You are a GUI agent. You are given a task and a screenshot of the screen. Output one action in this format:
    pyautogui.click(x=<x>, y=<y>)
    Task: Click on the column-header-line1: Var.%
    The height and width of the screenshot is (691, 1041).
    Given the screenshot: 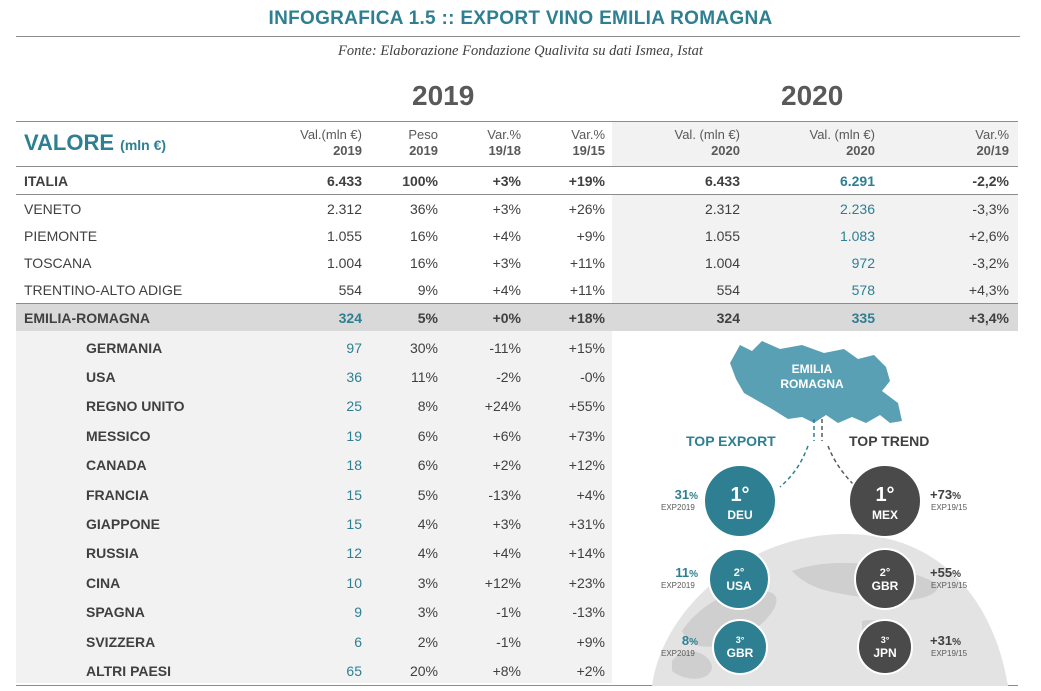 What is the action you would take?
    pyautogui.click(x=588, y=134)
    